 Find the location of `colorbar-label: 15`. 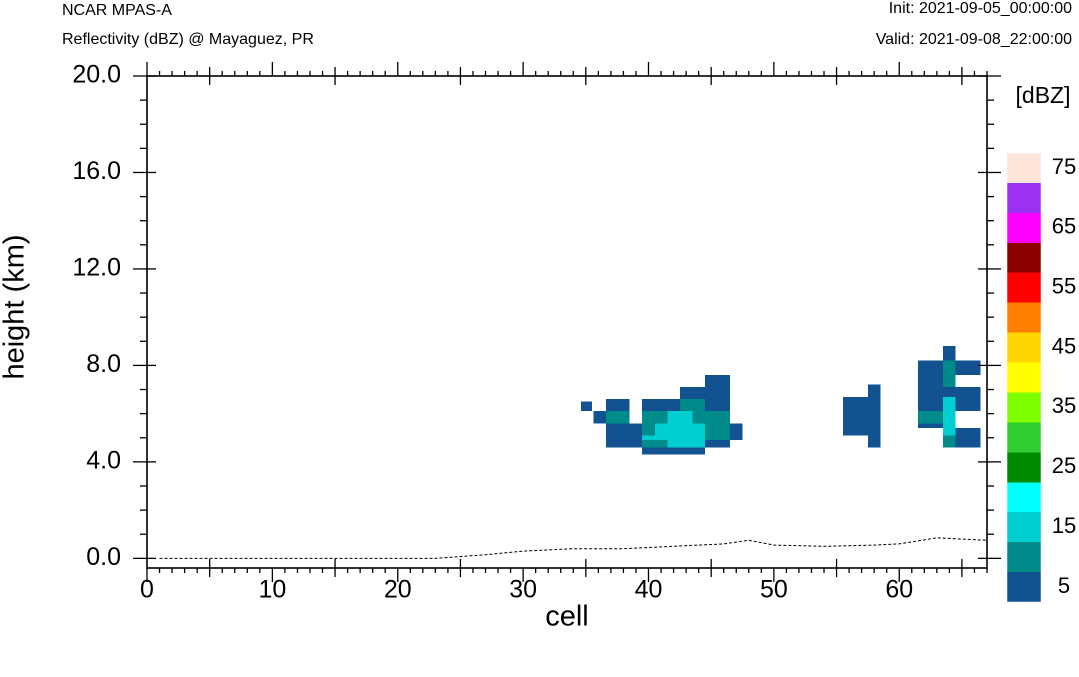

colorbar-label: 15 is located at coordinates (1064, 525).